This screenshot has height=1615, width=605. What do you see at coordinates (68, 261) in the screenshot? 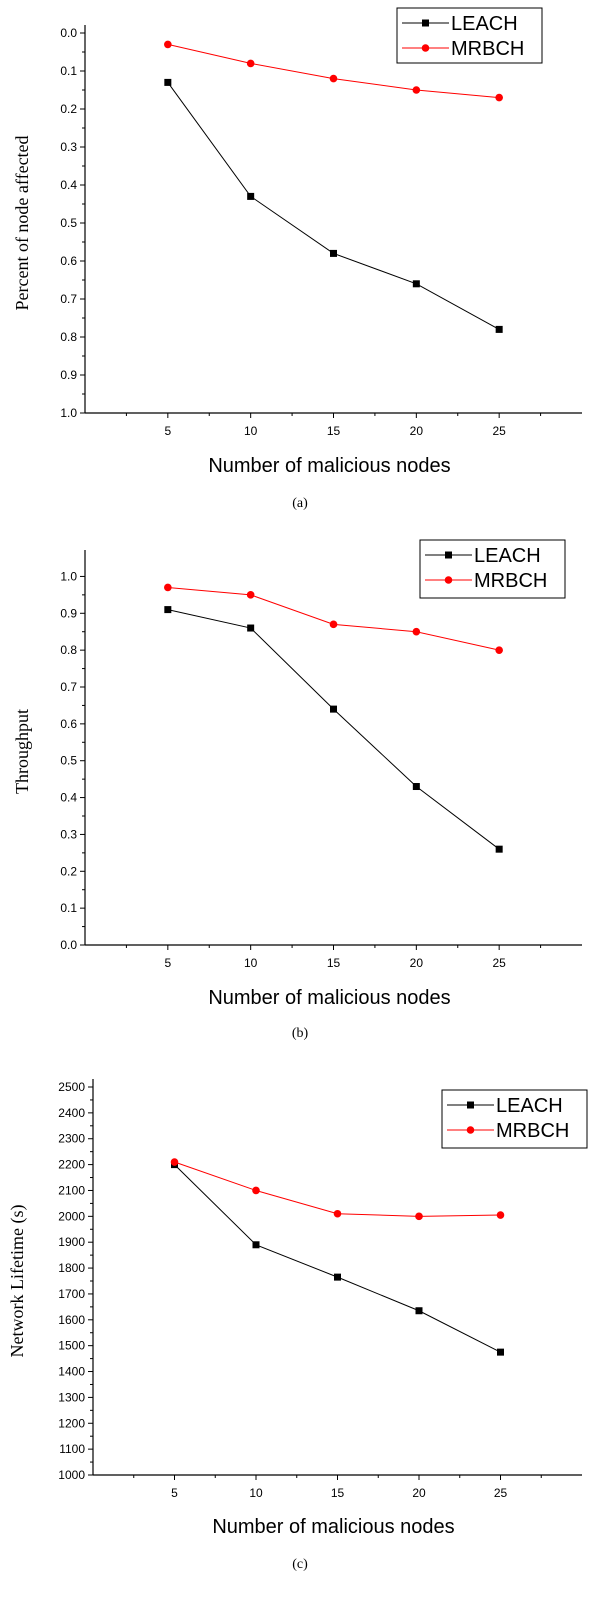
I see `y-tick-label: 0.6` at bounding box center [68, 261].